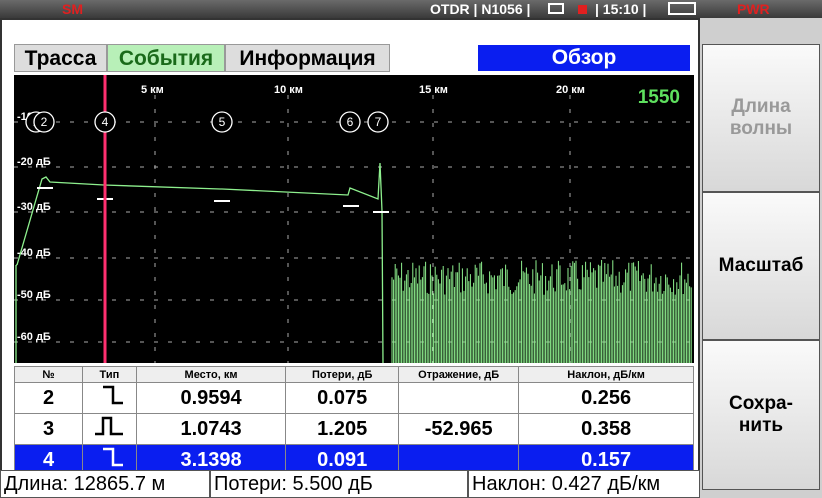 Image resolution: width=822 pixels, height=498 pixels. Describe the element at coordinates (433, 90) in the screenshot. I see `x-label: 15 км` at that location.